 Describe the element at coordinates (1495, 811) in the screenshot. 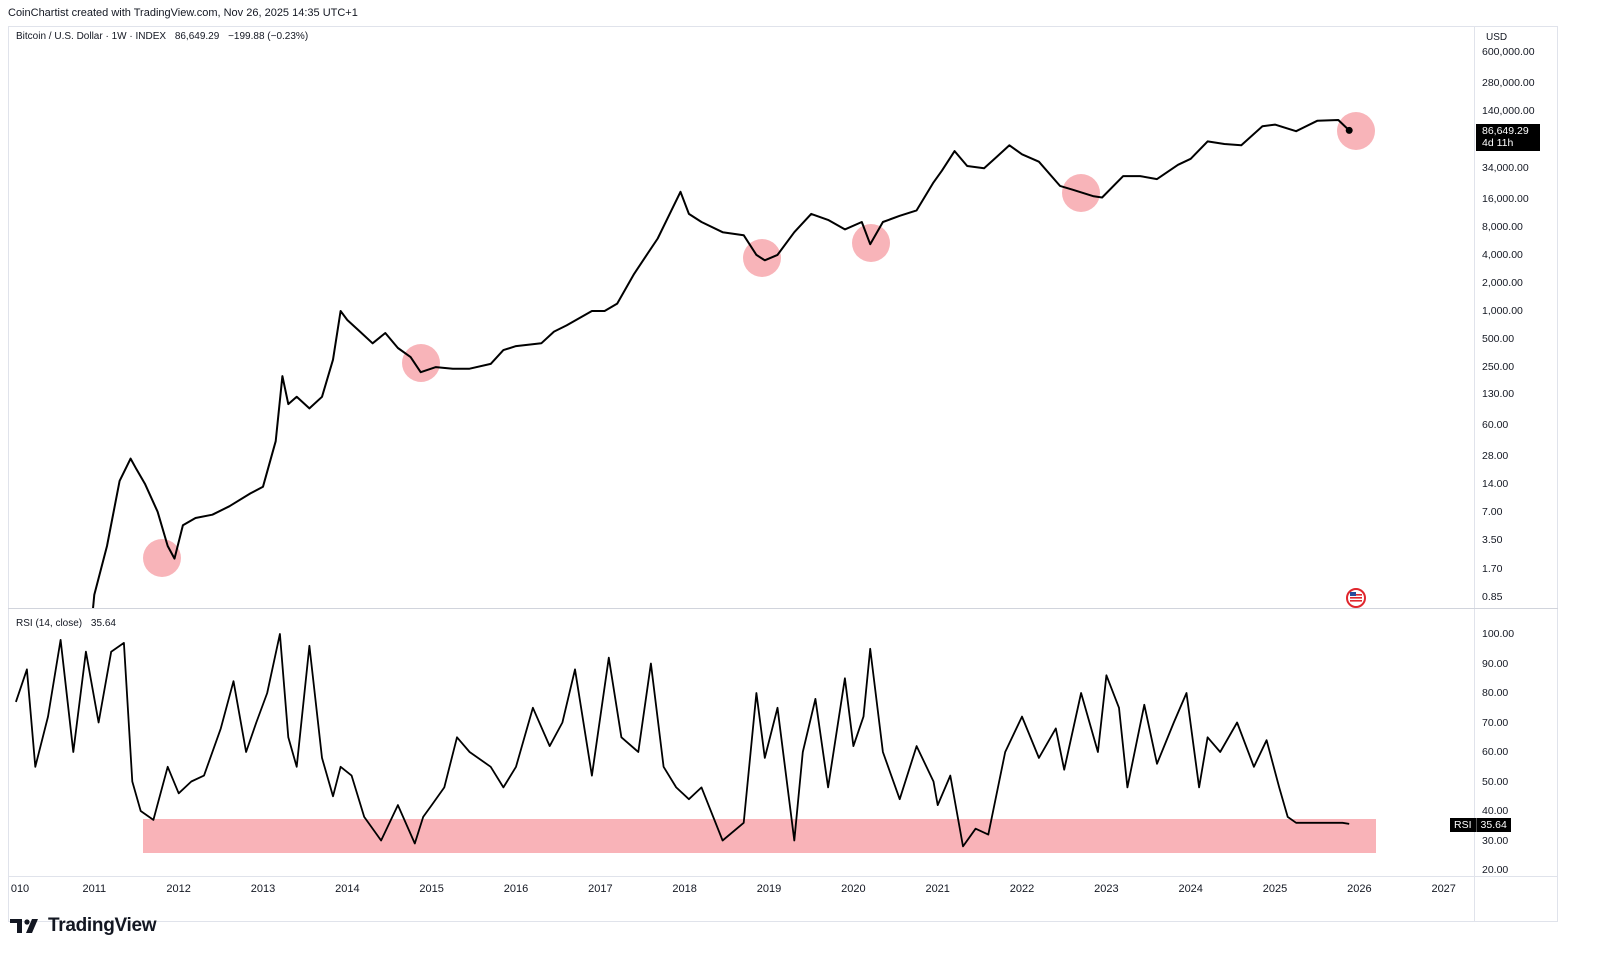

I see `rsi-axis-tick: 40.00` at that location.